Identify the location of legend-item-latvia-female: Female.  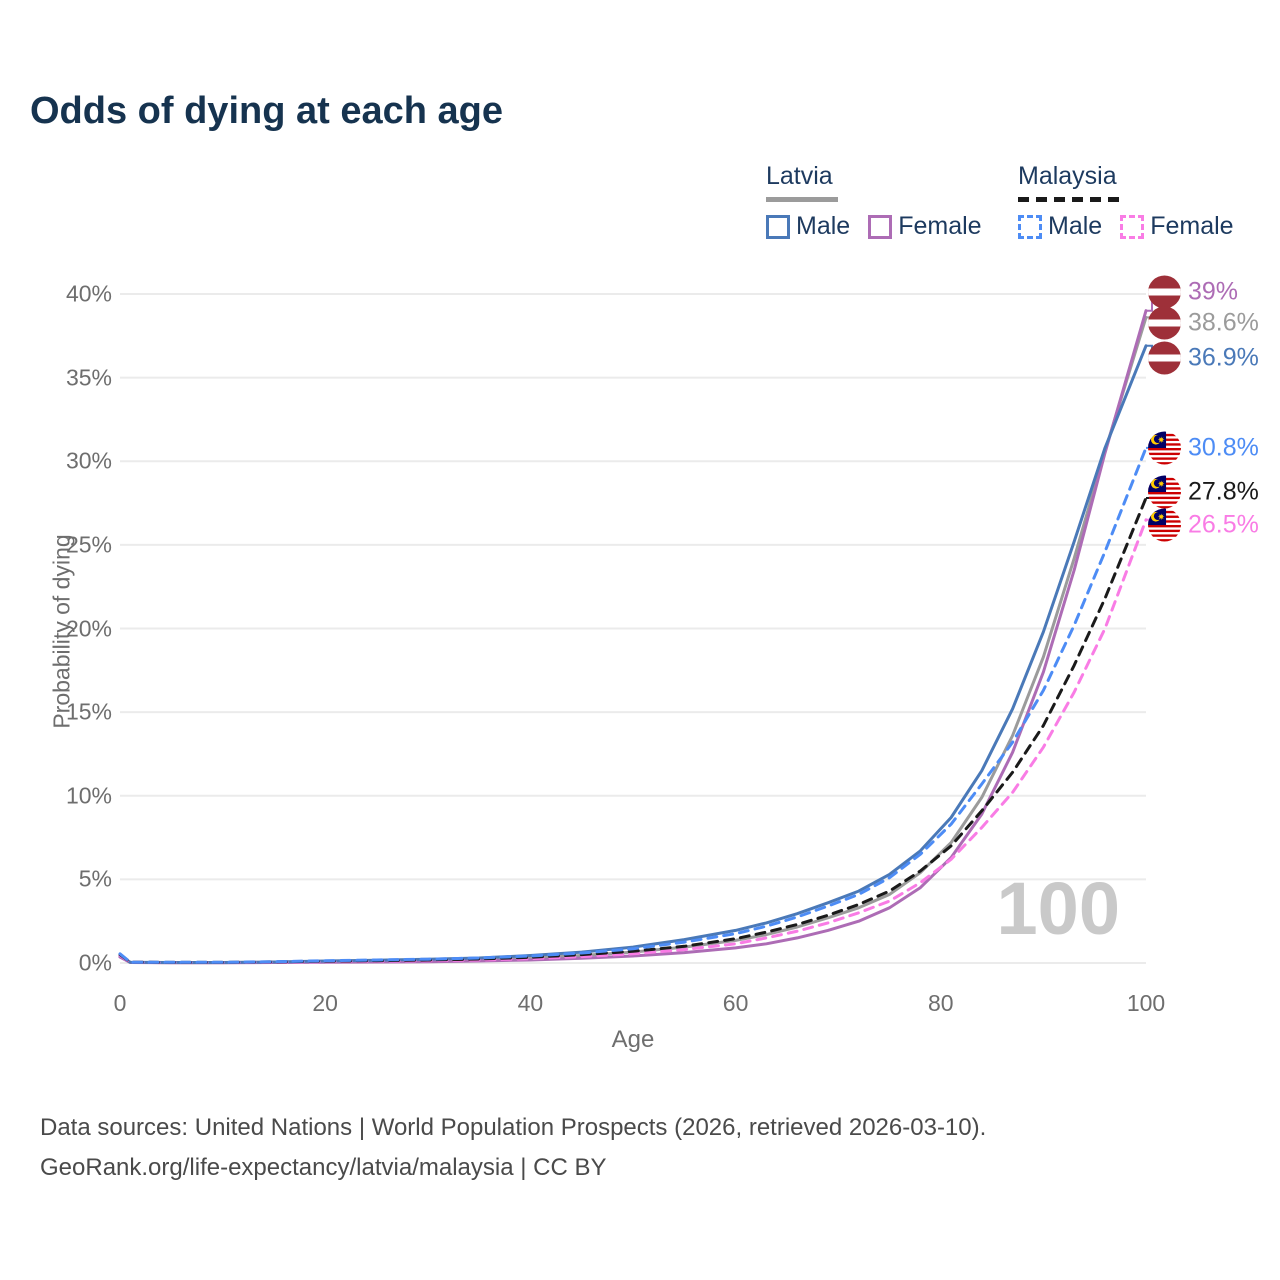
(925, 226).